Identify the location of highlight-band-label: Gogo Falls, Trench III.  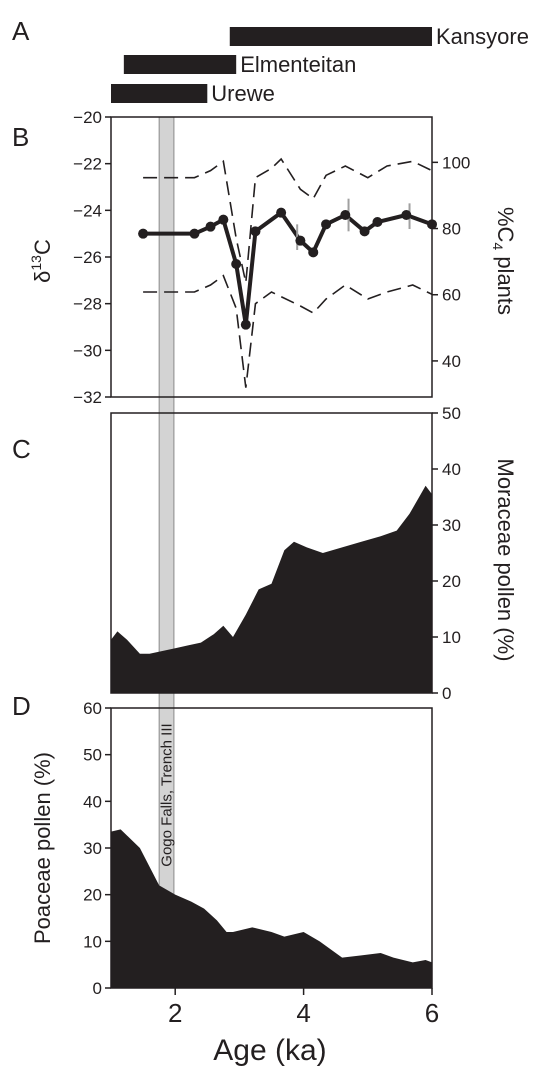
(167, 794).